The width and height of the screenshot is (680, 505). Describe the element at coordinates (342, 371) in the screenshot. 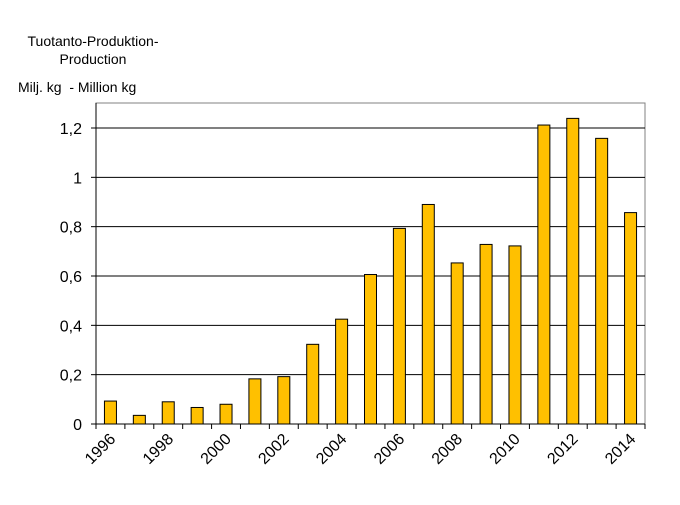

I see `bar-2004` at that location.